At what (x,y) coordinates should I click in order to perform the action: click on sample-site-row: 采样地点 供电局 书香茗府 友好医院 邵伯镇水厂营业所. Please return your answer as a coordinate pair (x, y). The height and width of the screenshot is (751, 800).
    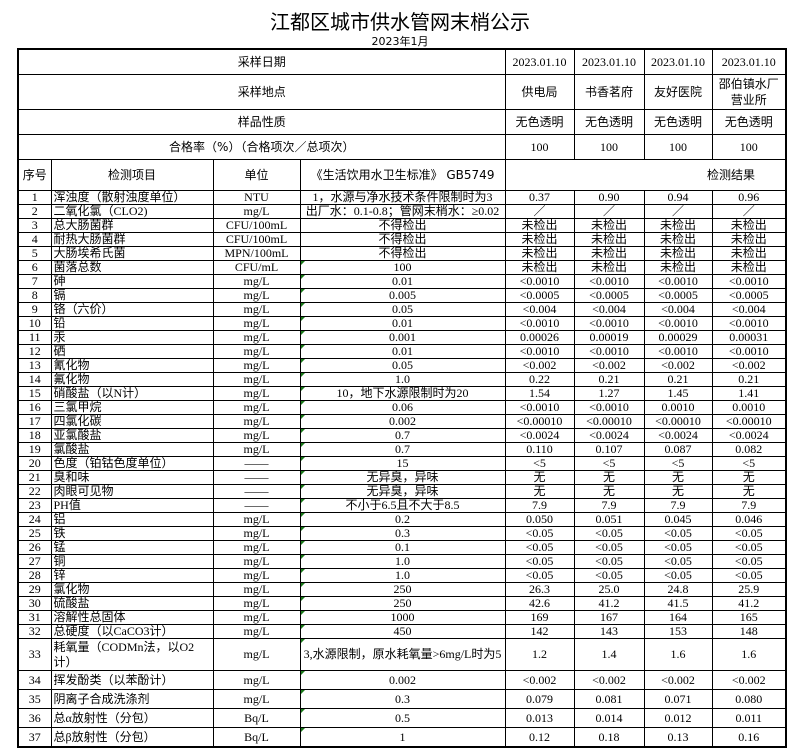
    Looking at the image, I should click on (402, 92).